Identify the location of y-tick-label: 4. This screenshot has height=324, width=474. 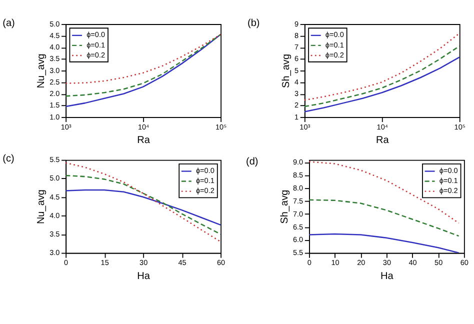
(296, 81).